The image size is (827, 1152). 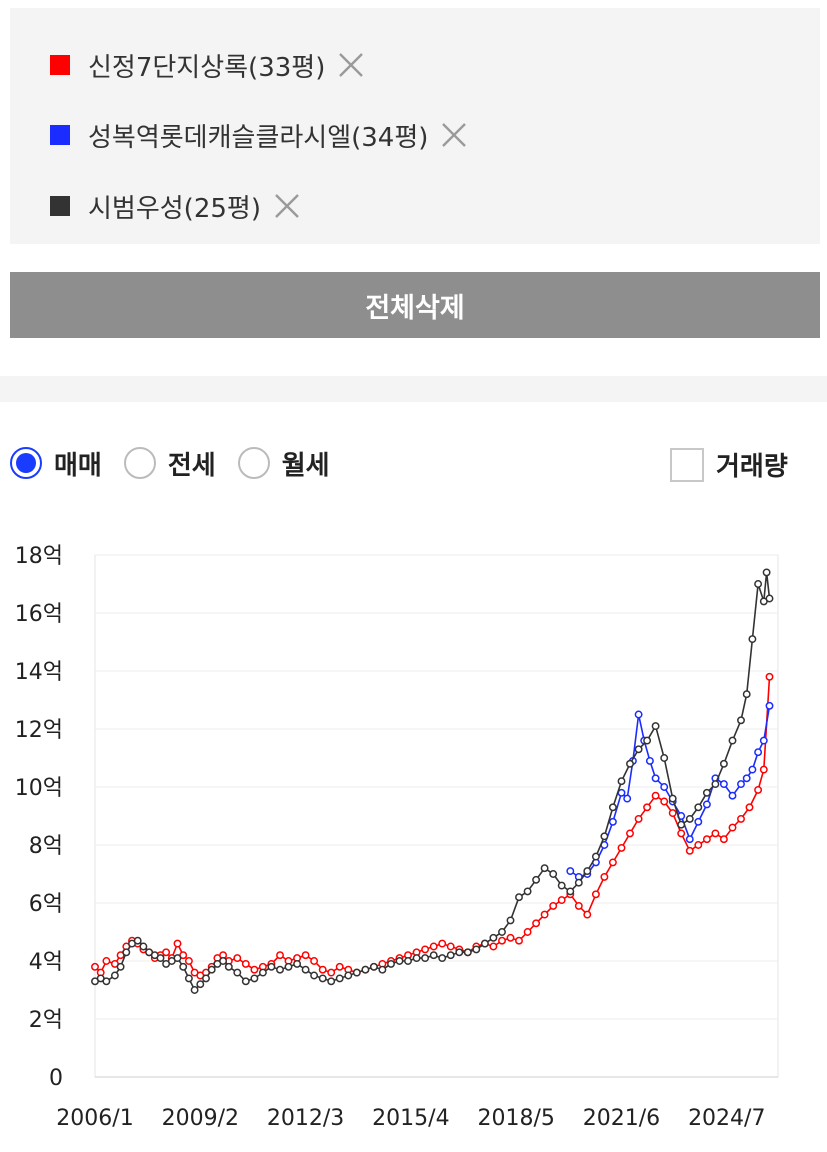 I want to click on radio-label: 전세, so click(x=191, y=465).